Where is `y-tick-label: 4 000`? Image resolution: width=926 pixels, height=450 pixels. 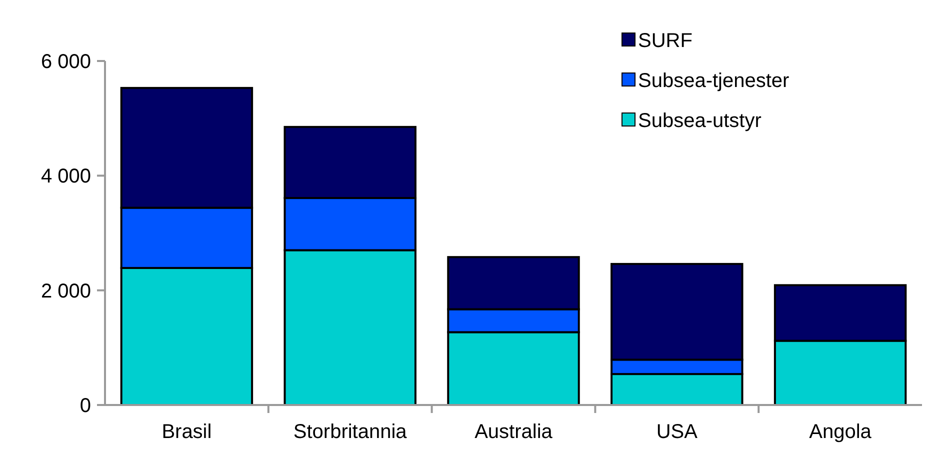
y-tick-label: 4 000 is located at coordinates (65, 177).